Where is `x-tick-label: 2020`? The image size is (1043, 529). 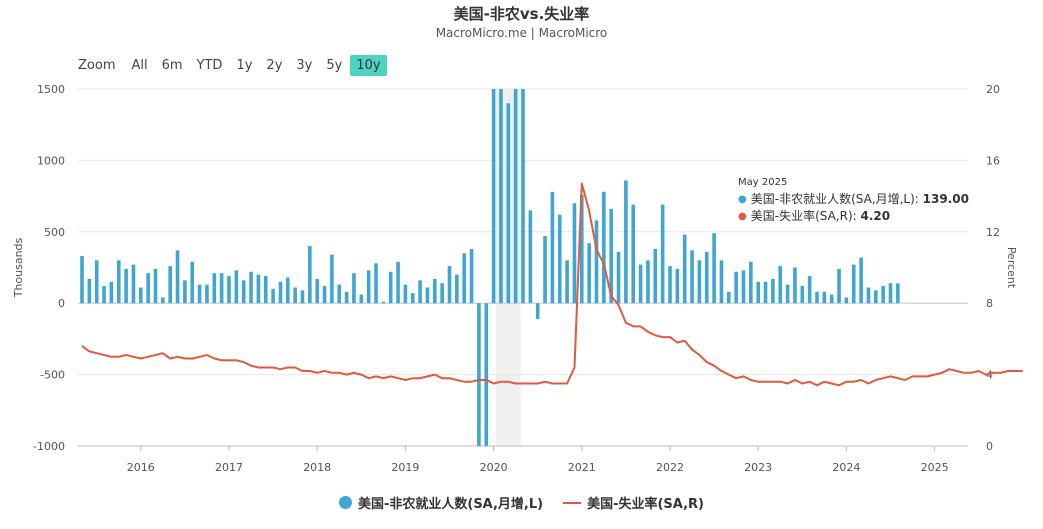
x-tick-label: 2020 is located at coordinates (494, 467).